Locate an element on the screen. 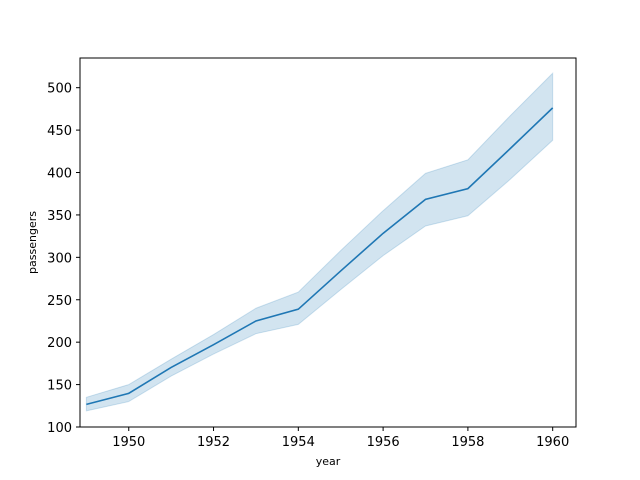 The image size is (640, 480). y-axis-ticks: 100 150 200 250 300 350 400 450 500 is located at coordinates (63, 259).